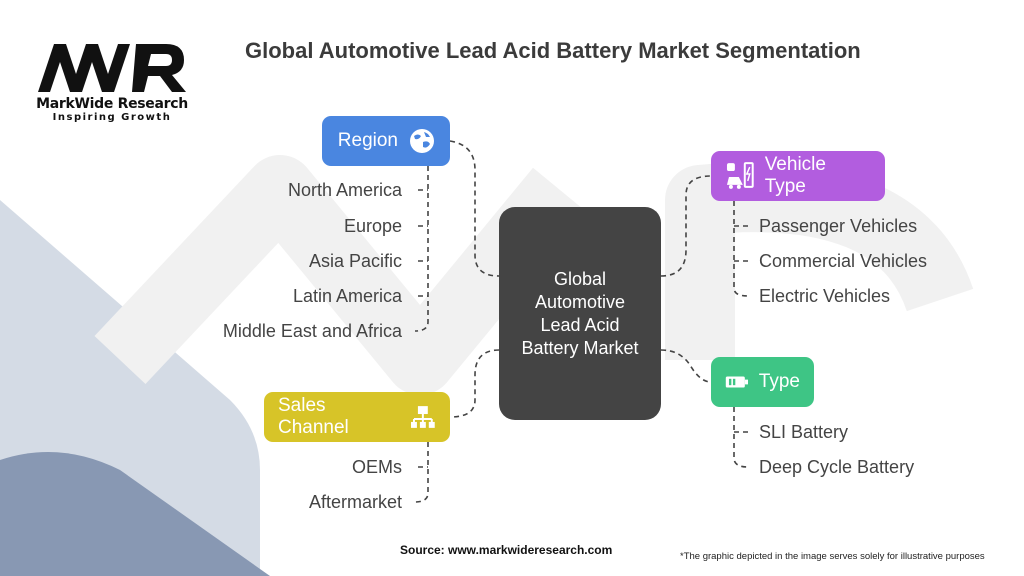 This screenshot has width=1024, height=576. Describe the element at coordinates (313, 416) in the screenshot. I see `sales-channel-label: Sales Channel` at that location.